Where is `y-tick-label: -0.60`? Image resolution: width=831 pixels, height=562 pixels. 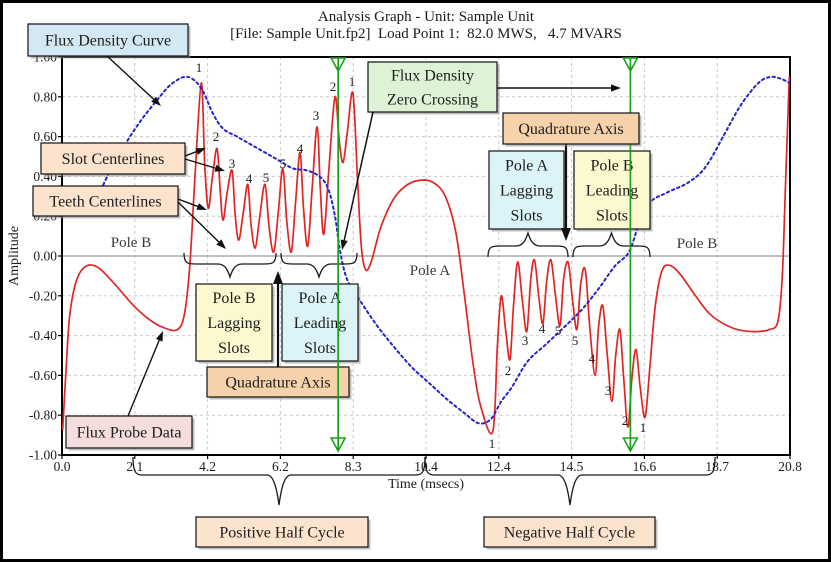
y-tick-label: -0.60 is located at coordinates (43, 375).